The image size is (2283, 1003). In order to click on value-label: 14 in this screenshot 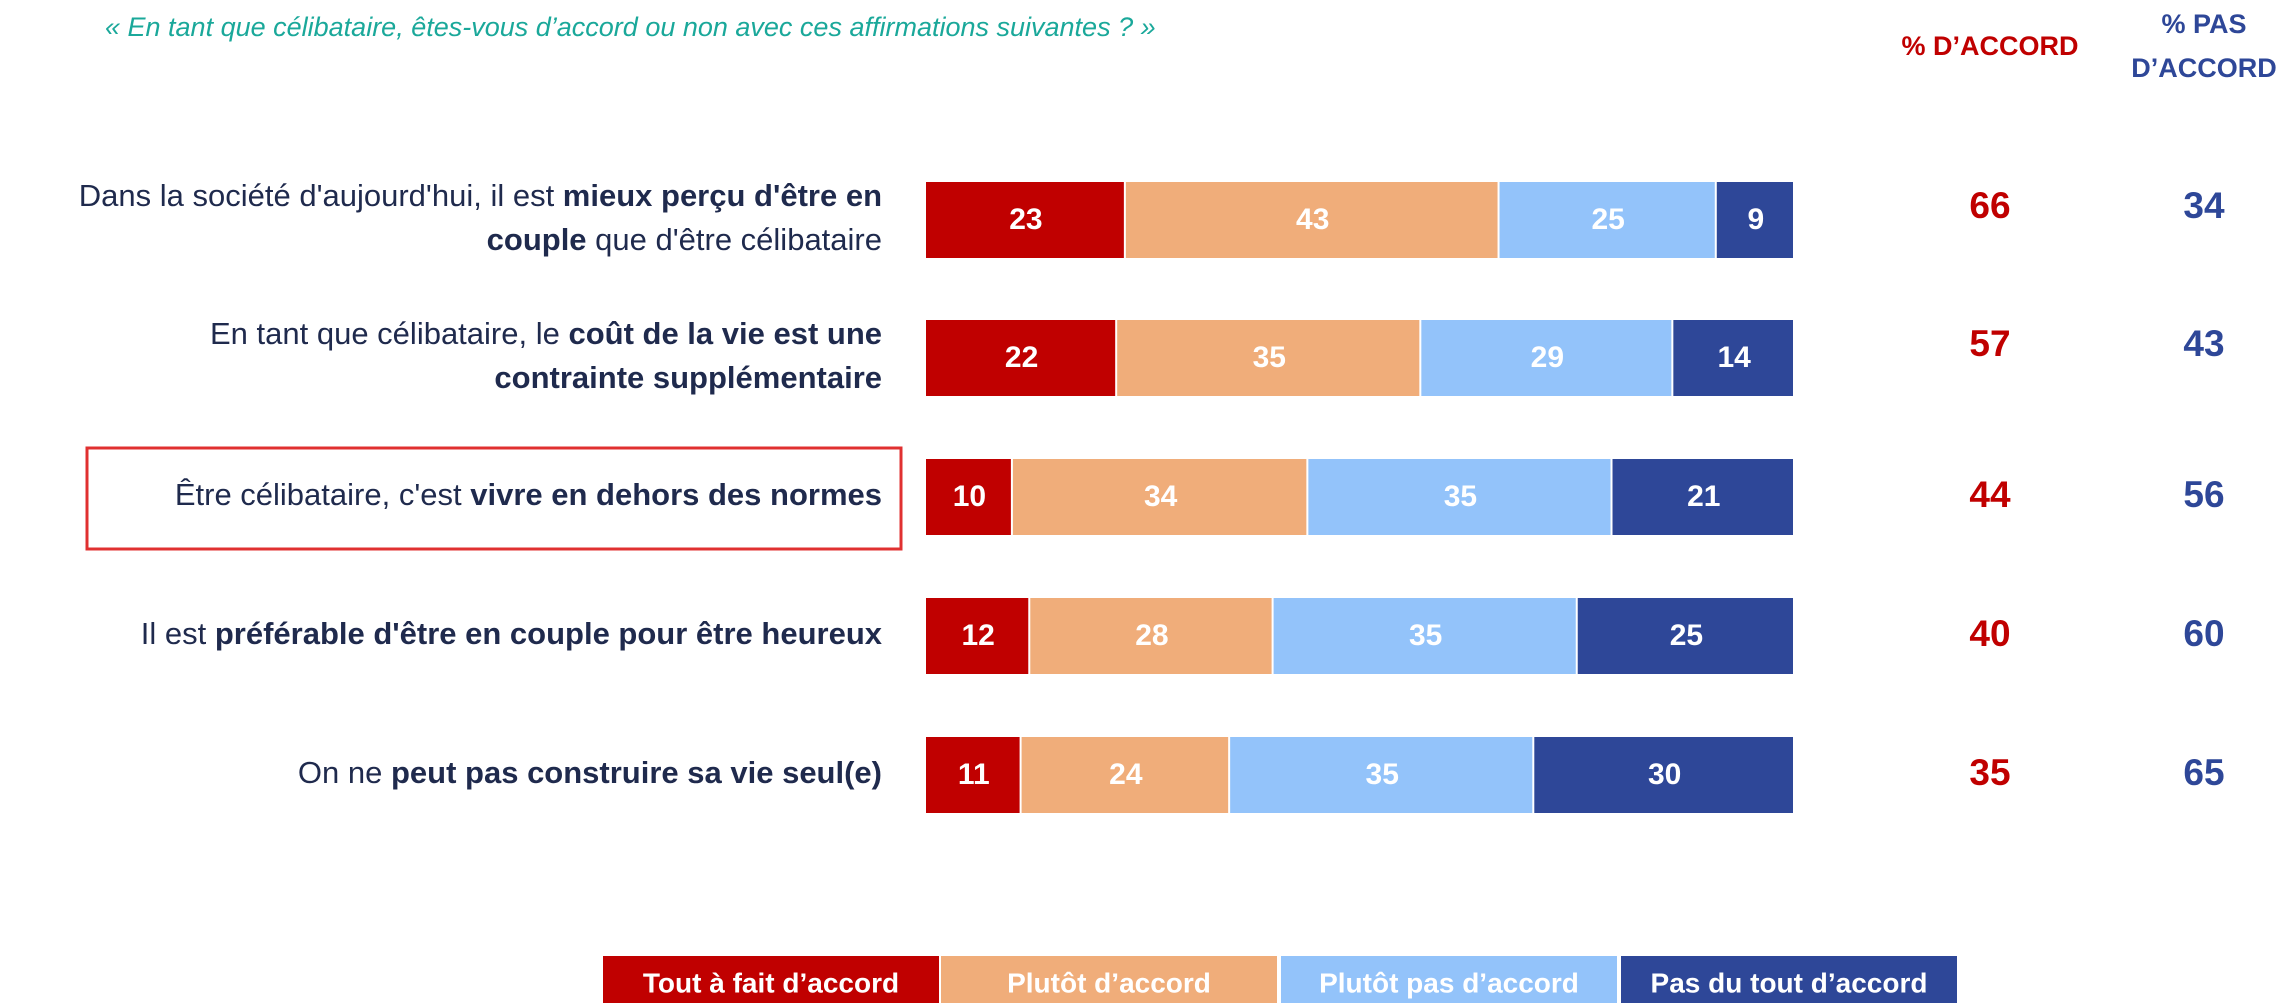, I will do `click(1734, 357)`.